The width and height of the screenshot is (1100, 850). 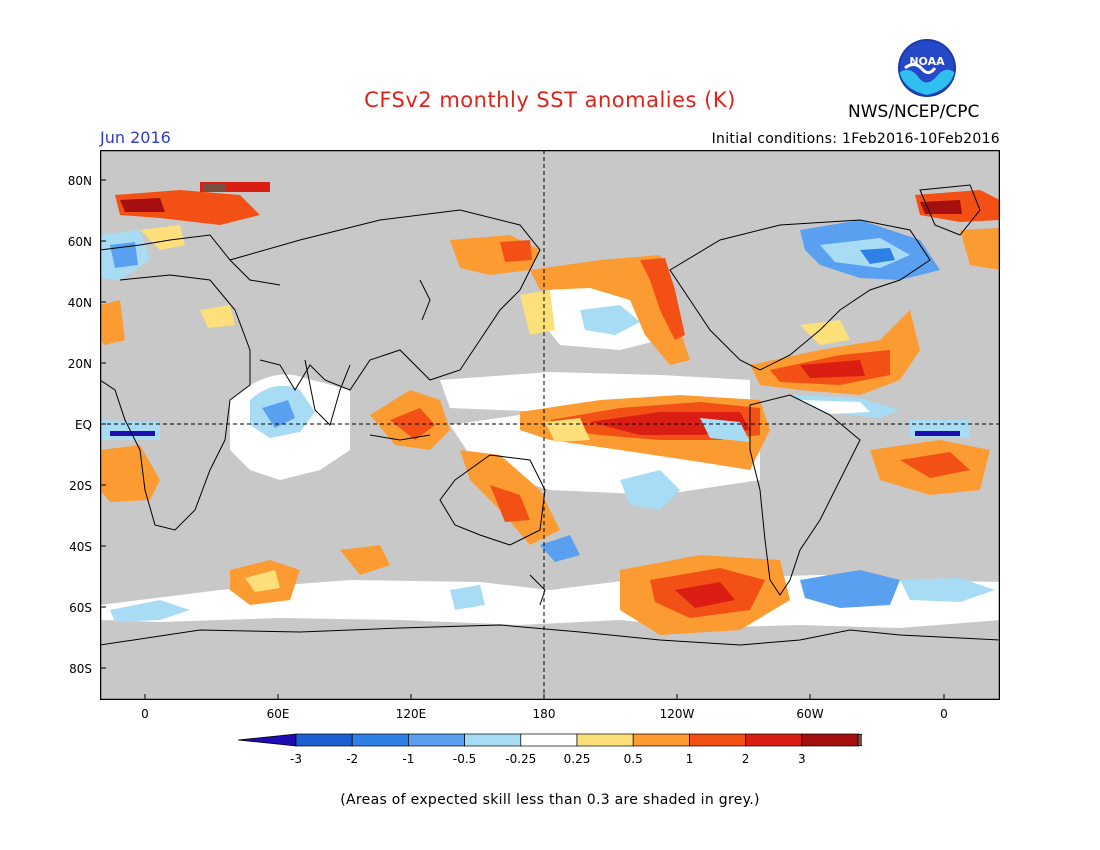 I want to click on noaa-logo-icon: NOAA, so click(x=927, y=68).